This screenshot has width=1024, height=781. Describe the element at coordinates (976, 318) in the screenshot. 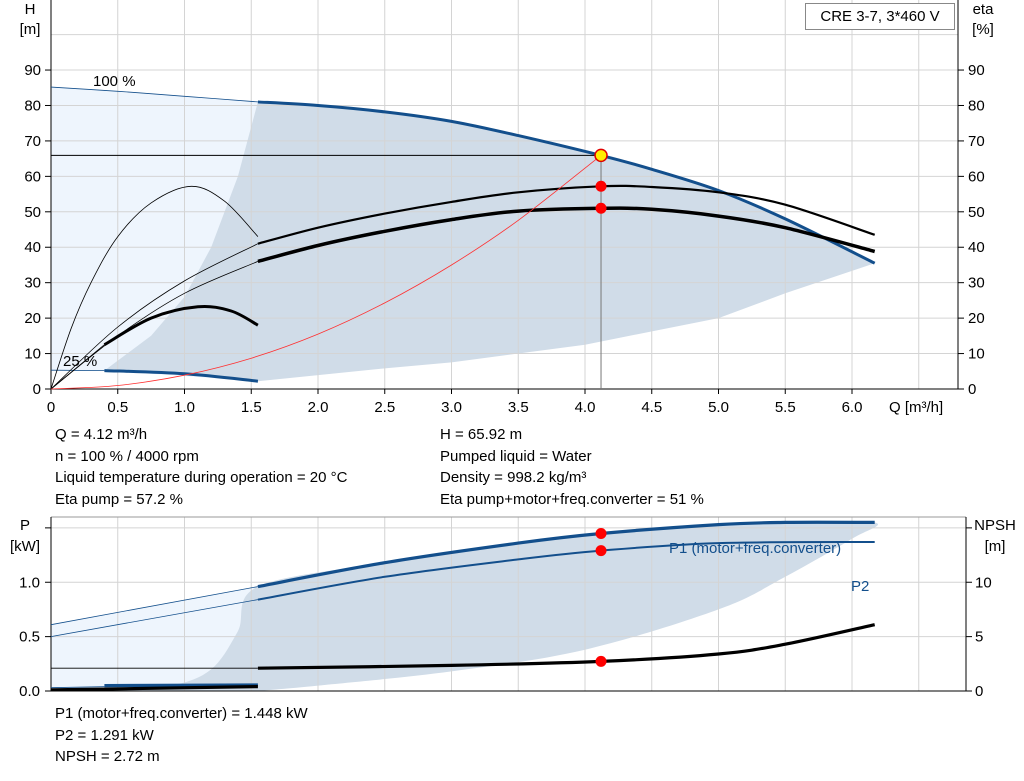

I see `y-tick-label-right: 20` at that location.